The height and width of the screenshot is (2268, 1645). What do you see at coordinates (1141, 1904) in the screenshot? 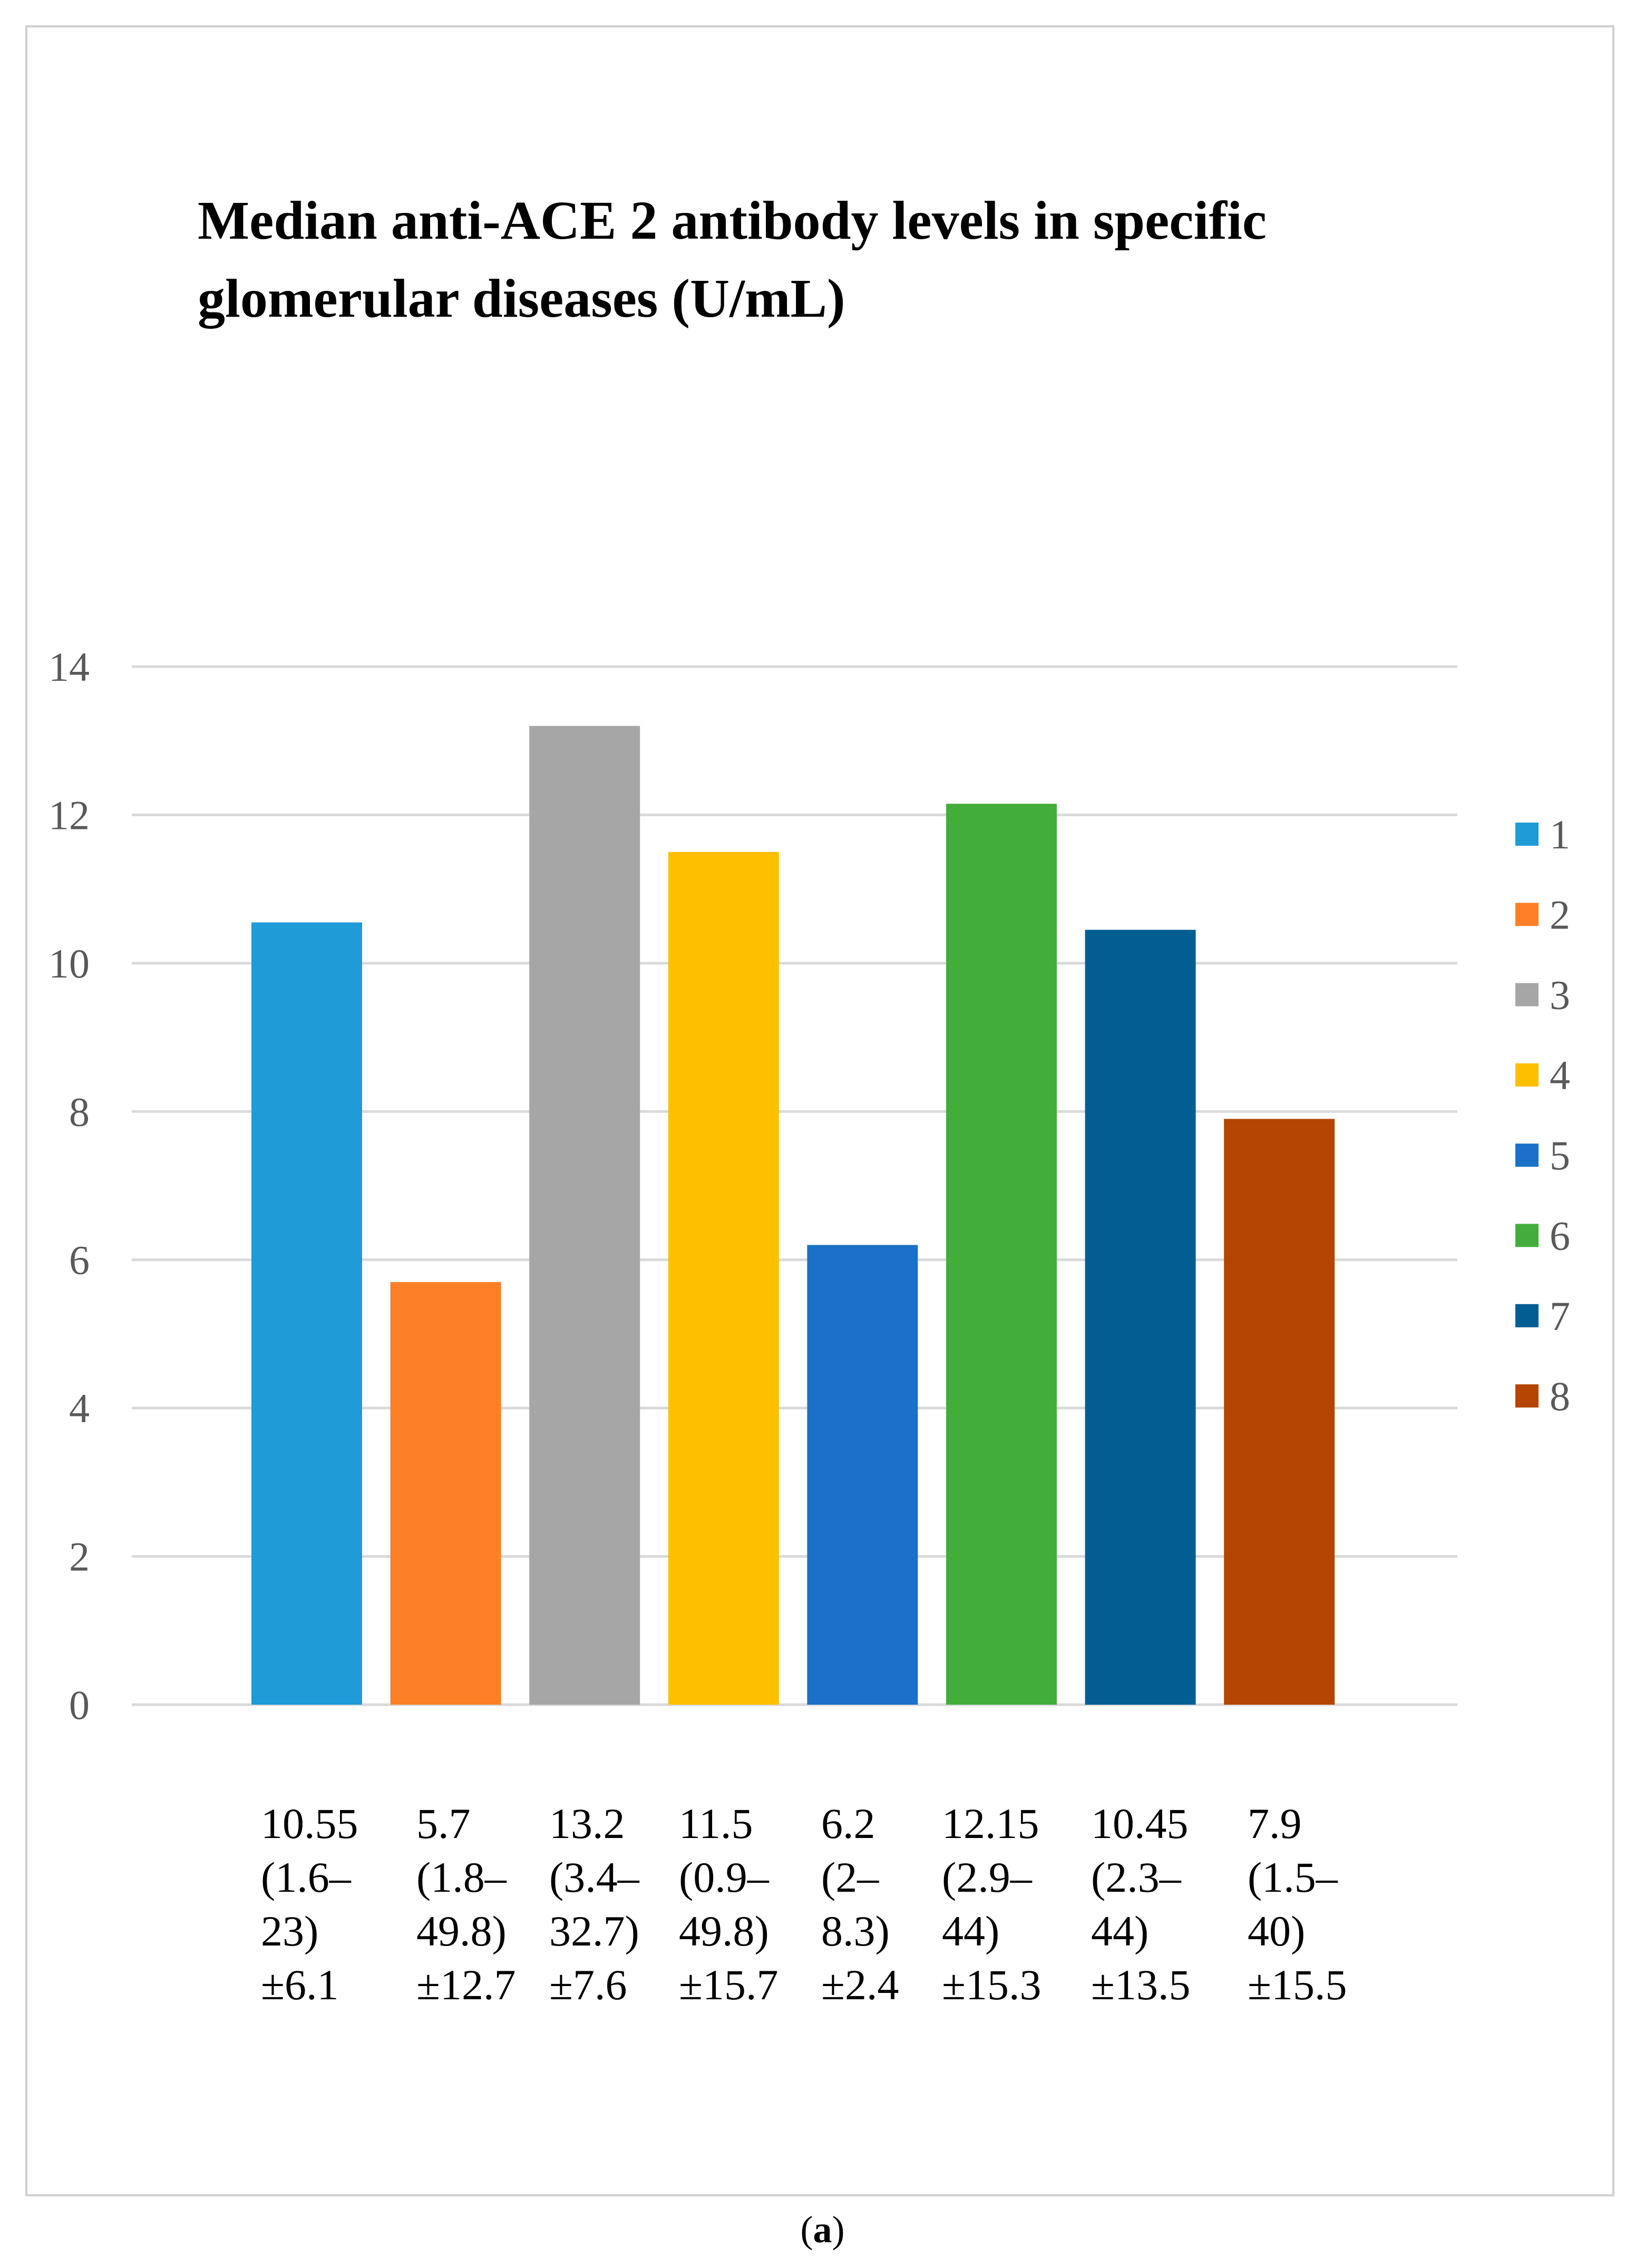
I see `category-label-7: 10.45 (2.3– 44) ±13.5` at bounding box center [1141, 1904].